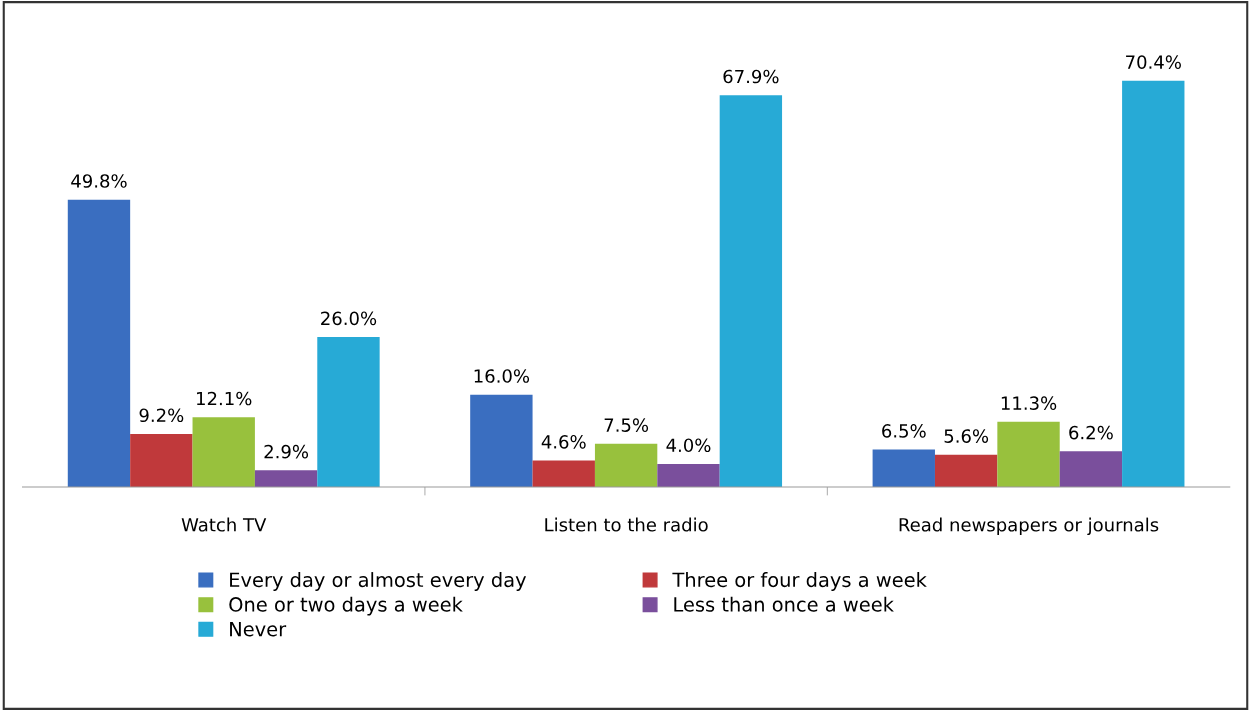 The height and width of the screenshot is (711, 1251). I want to click on data-label: 16.0%, so click(502, 376).